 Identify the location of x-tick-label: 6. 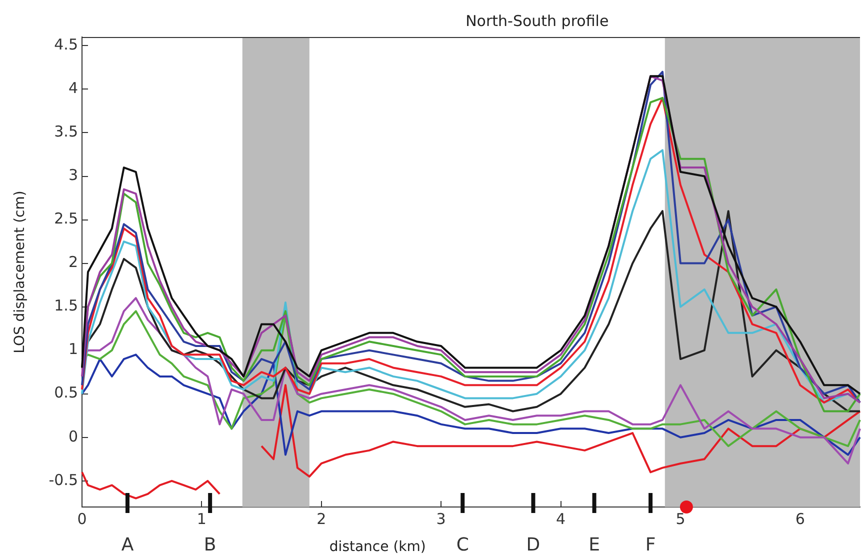
(800, 519).